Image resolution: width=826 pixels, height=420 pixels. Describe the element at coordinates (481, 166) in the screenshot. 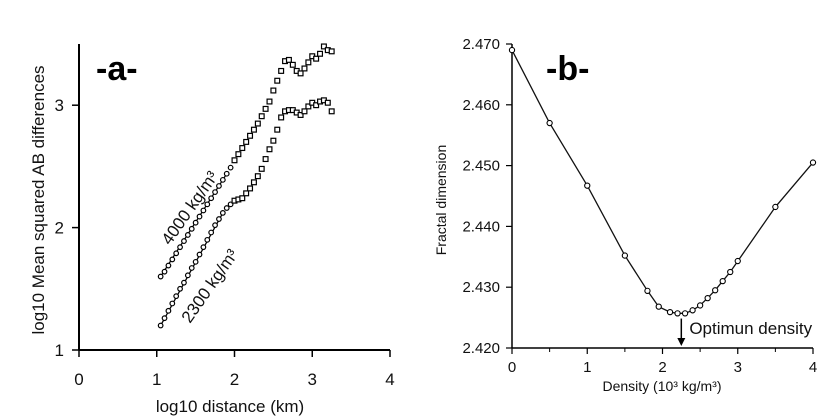

I see `panel-b-y-tick-label-3: 2.450` at that location.